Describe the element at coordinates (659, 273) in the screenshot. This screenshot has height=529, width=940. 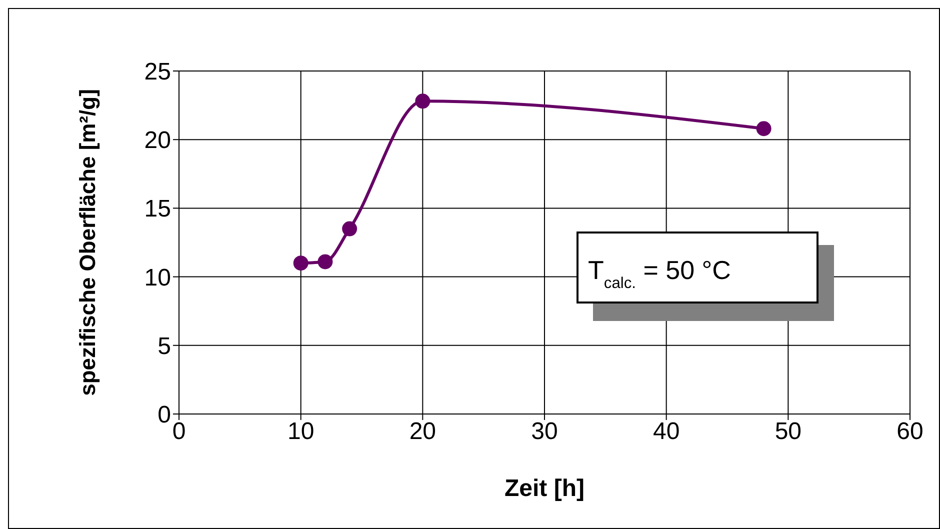
I see `annotation: T$_{calc.}$ = 50 °C` at that location.